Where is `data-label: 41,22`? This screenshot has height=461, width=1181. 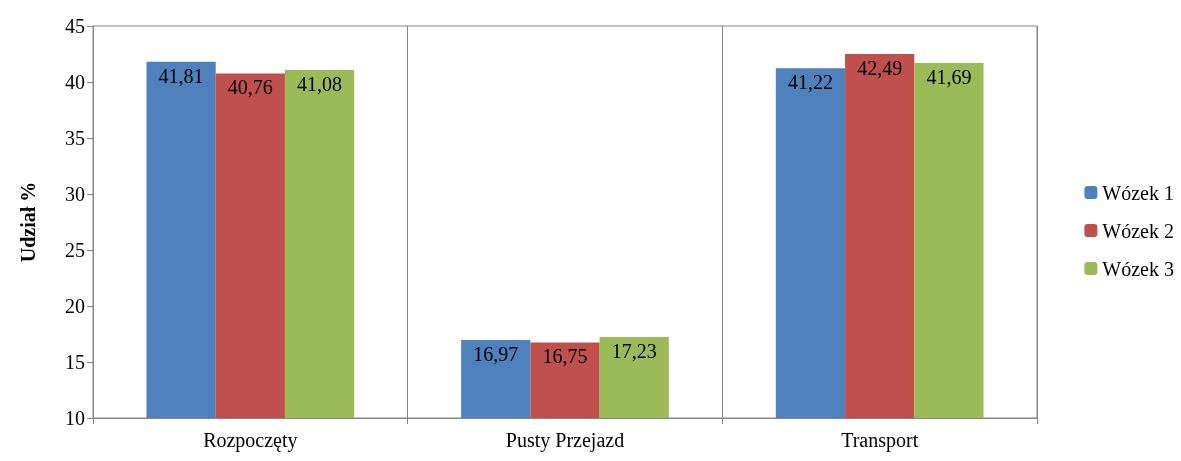 data-label: 41,22 is located at coordinates (810, 82).